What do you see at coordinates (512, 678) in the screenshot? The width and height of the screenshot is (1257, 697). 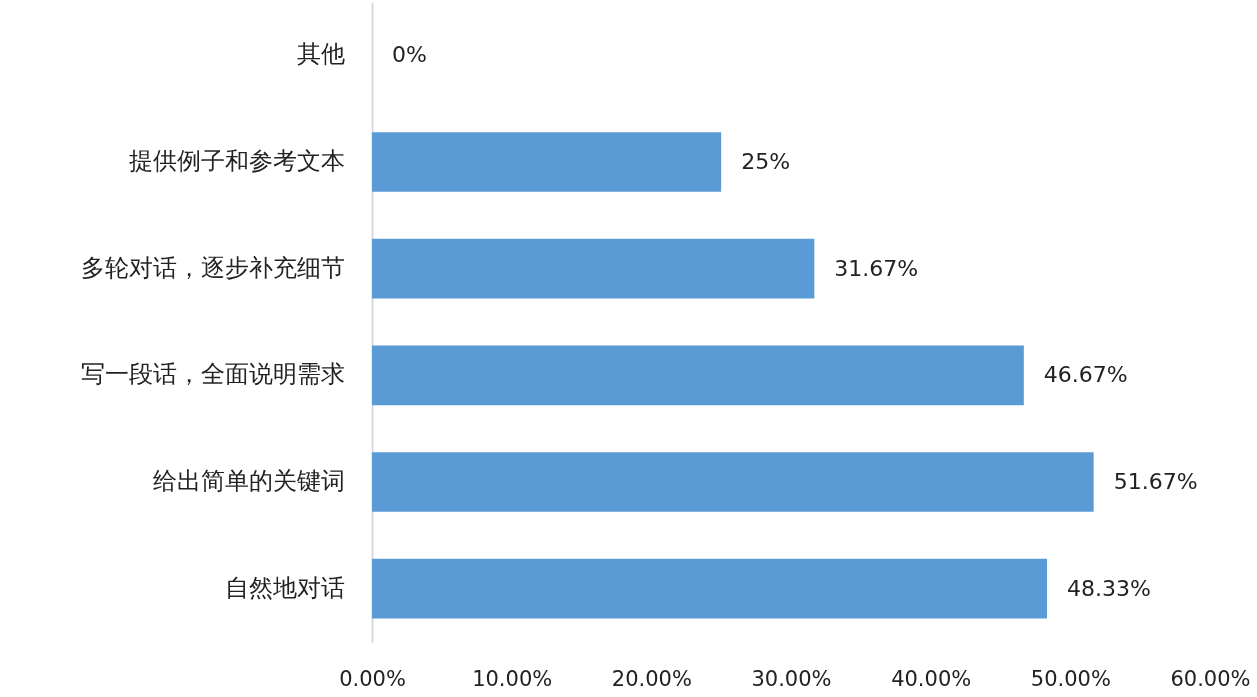 I see `x-tick-label: 10.00%` at bounding box center [512, 678].